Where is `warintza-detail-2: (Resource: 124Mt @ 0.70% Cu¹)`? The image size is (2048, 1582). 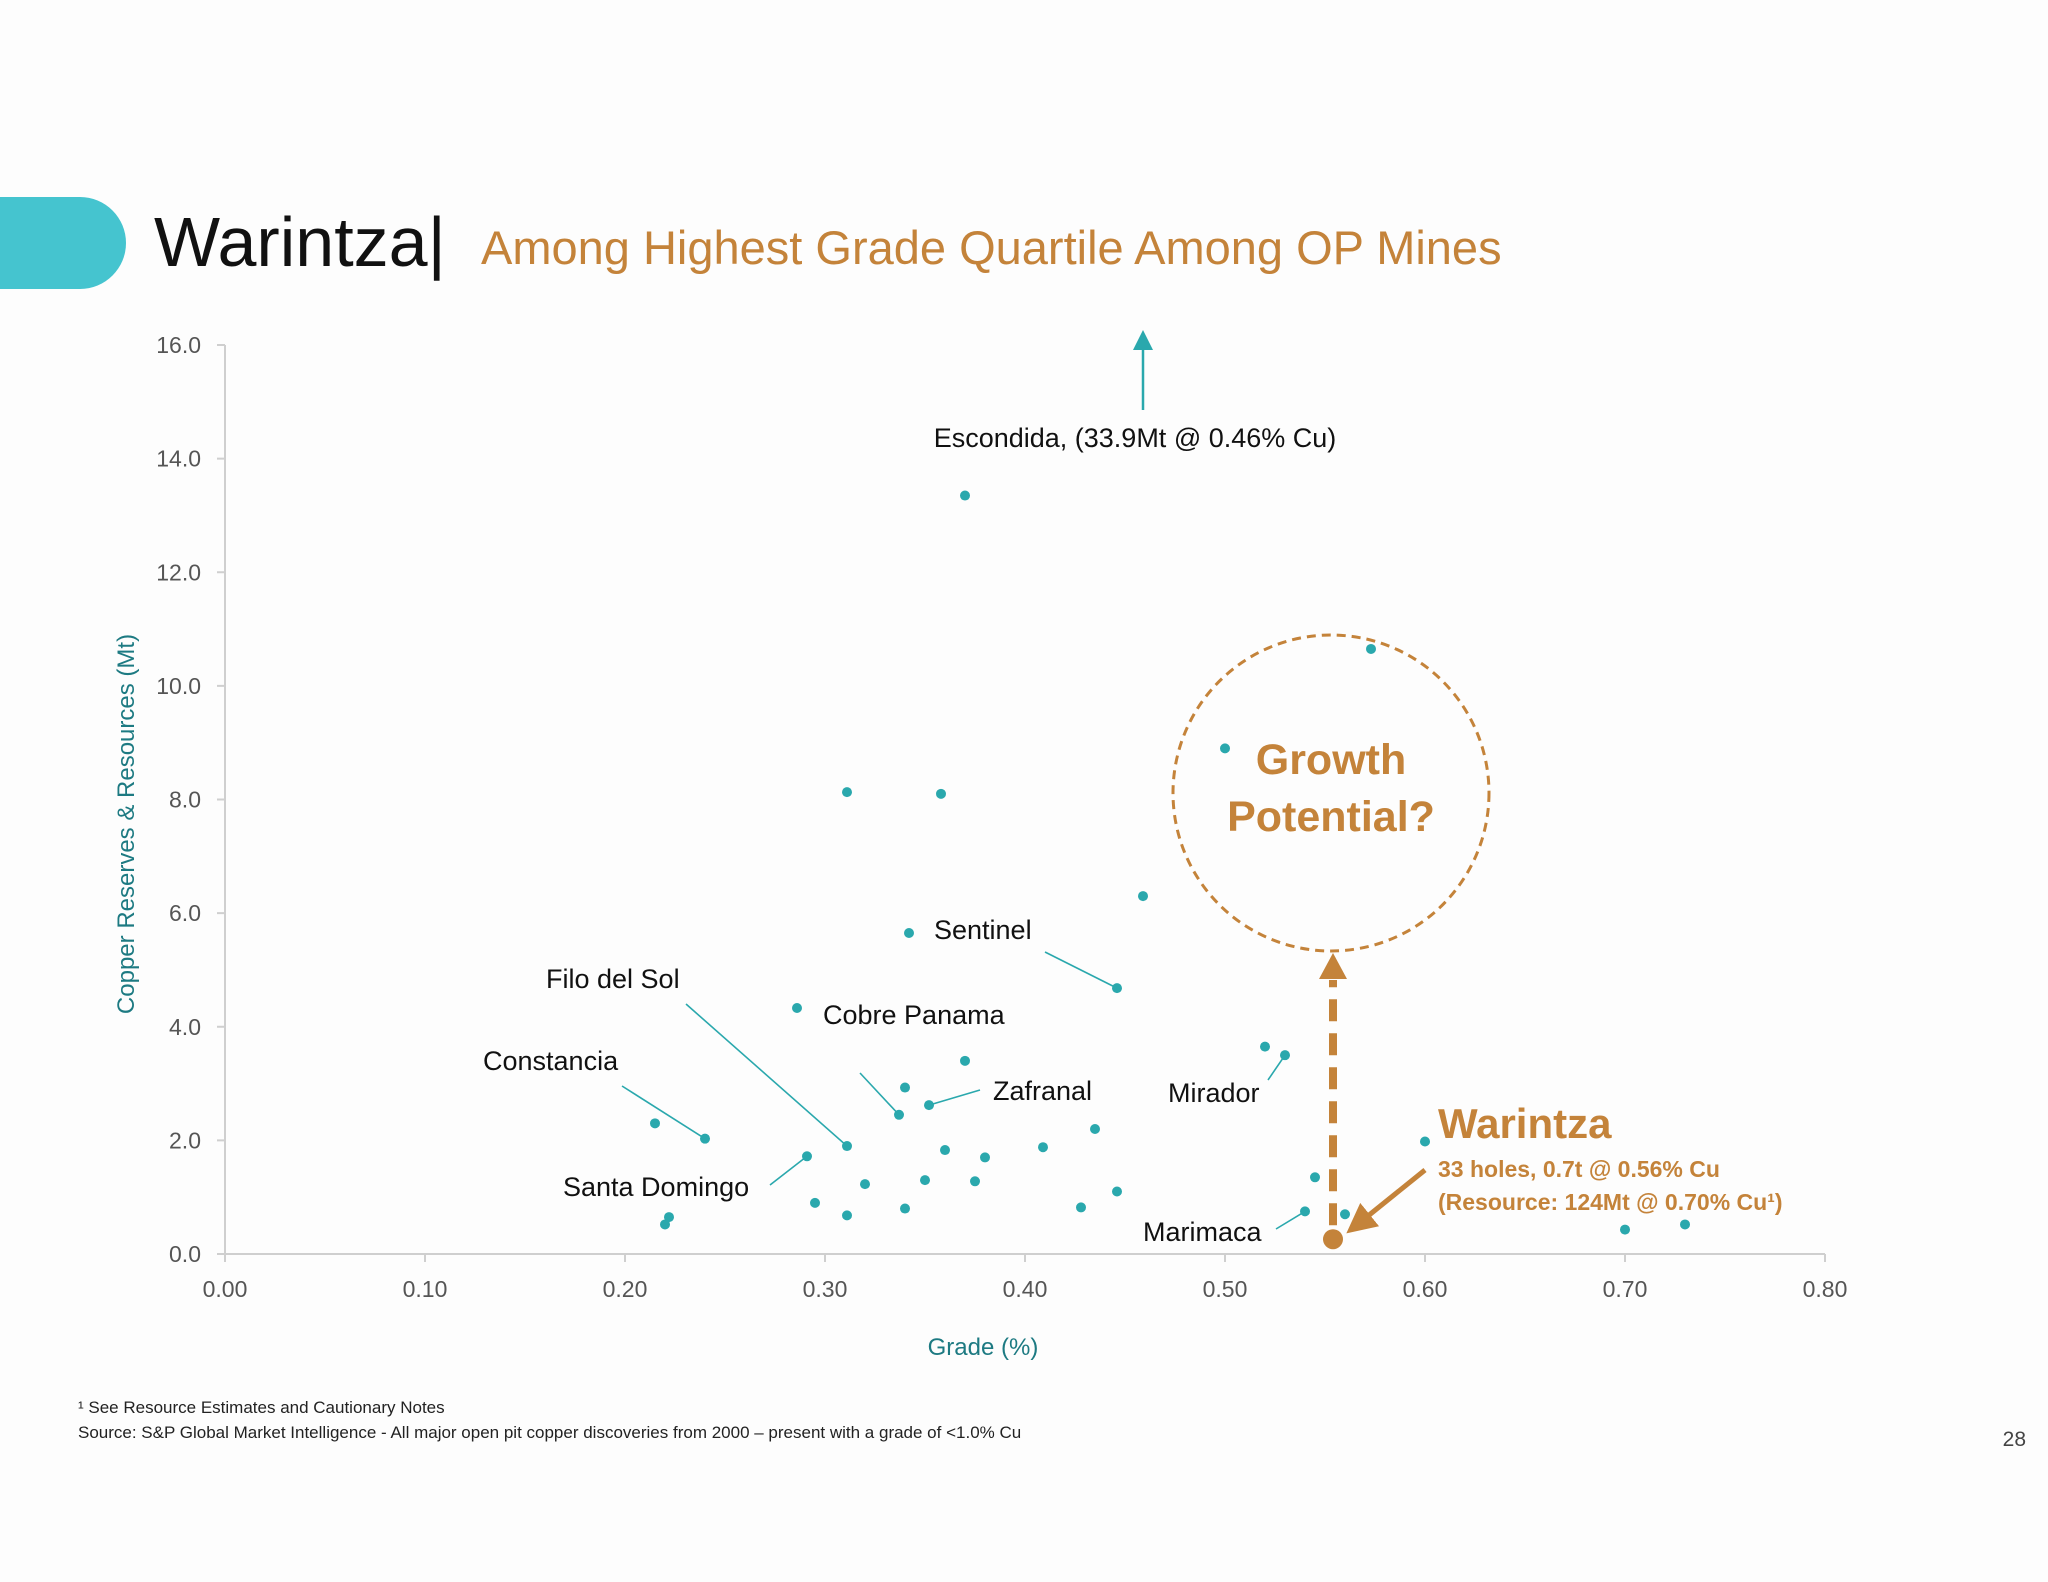 warintza-detail-2: (Resource: 124Mt @ 0.70% Cu¹) is located at coordinates (1610, 1202).